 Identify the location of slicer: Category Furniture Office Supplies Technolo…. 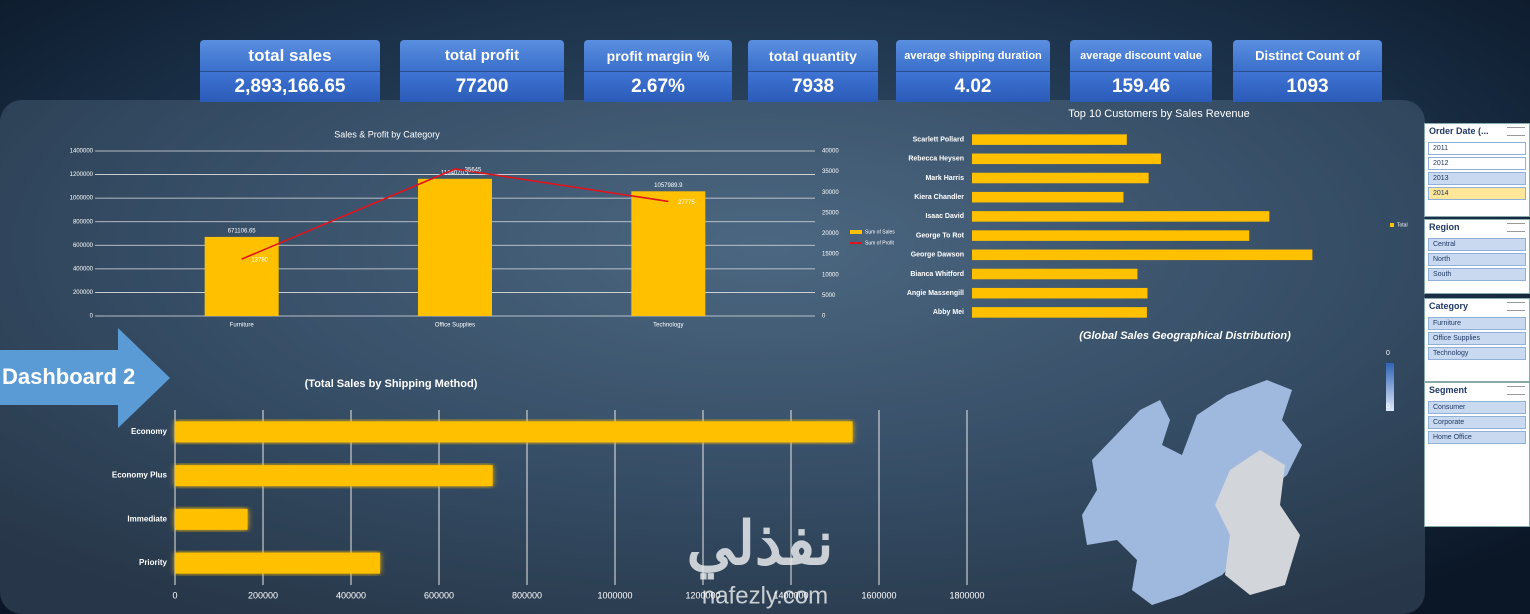
(1477, 340).